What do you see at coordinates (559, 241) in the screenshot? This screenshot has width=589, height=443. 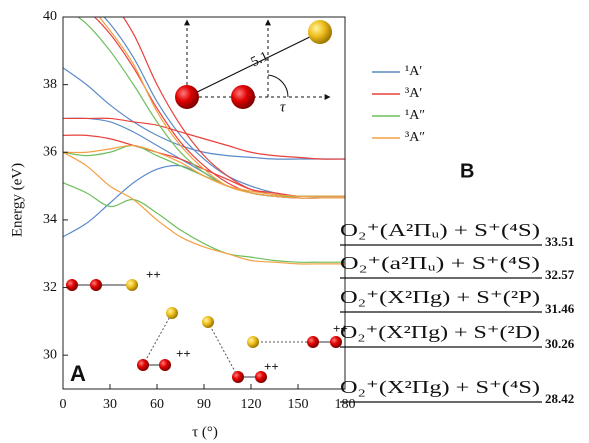 I see `asymptote-value: 33.51` at bounding box center [559, 241].